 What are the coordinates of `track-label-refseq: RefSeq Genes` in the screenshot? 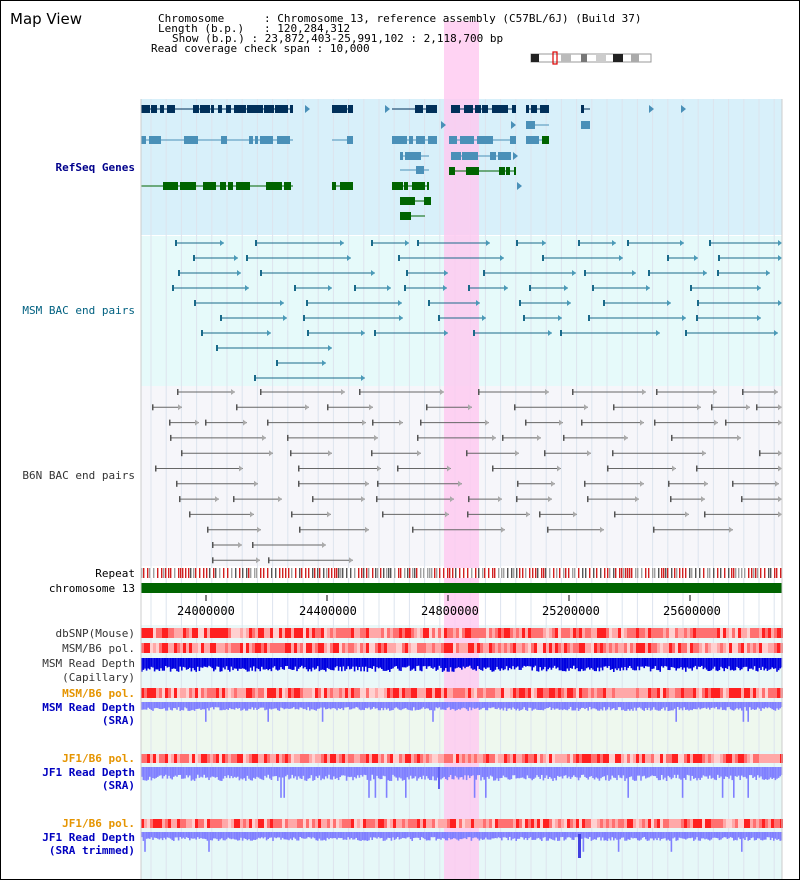 It's located at (95, 167).